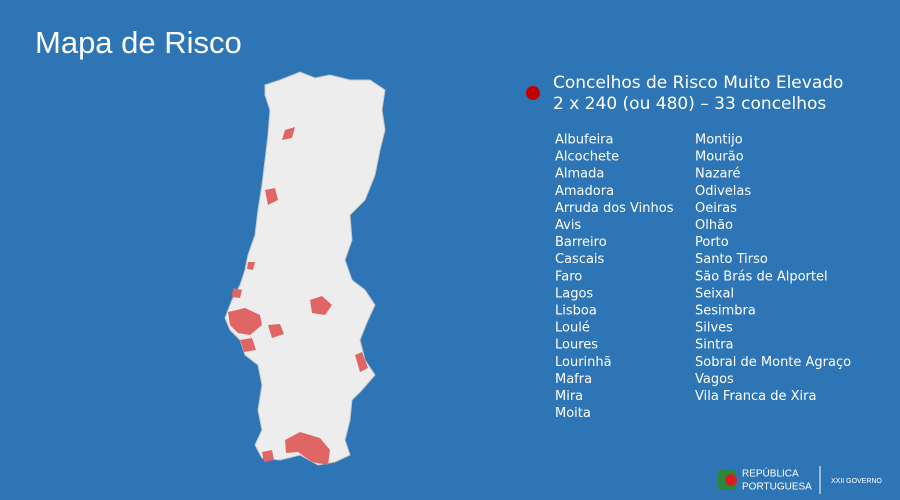  What do you see at coordinates (714, 345) in the screenshot?
I see `municipality: Sintra` at bounding box center [714, 345].